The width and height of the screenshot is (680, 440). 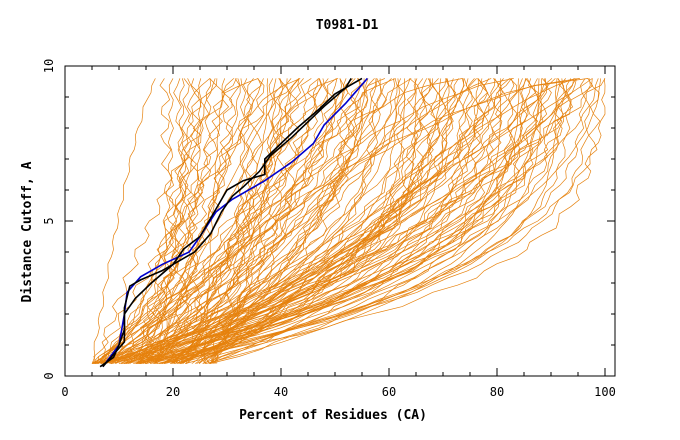 I want to click on y-tick-label: 5, so click(x=49, y=220).